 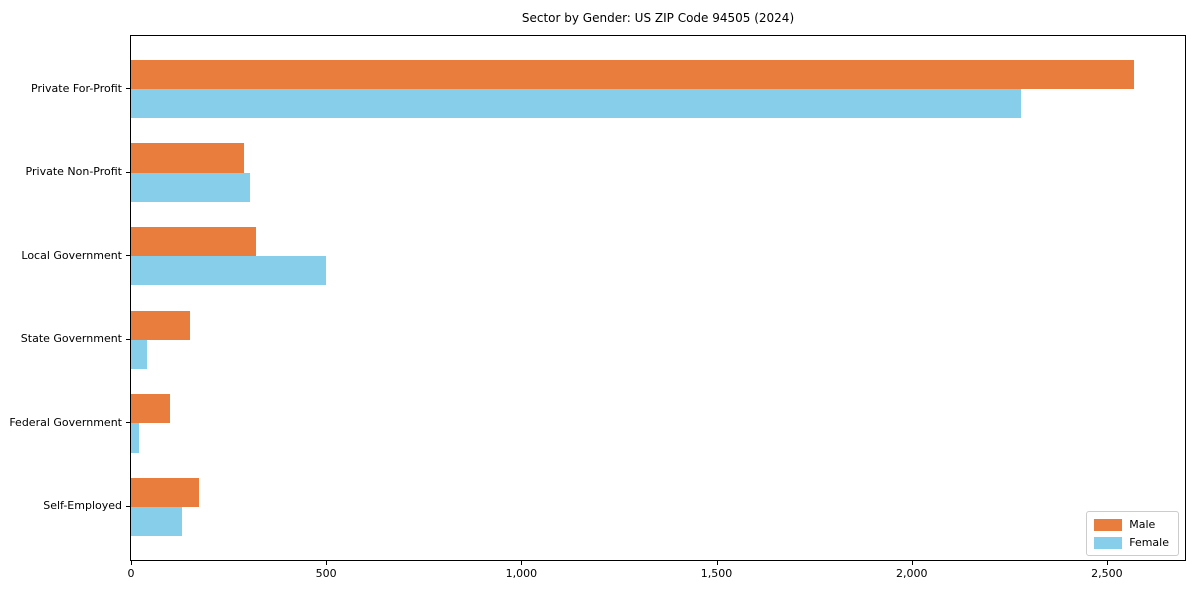 What do you see at coordinates (716, 573) in the screenshot?
I see `x-tick-label-3: 1,500` at bounding box center [716, 573].